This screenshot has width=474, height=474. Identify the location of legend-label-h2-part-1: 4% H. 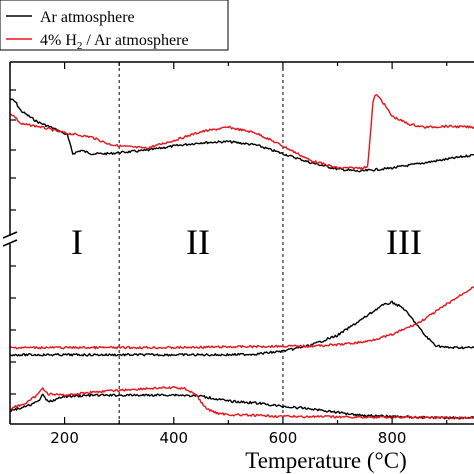
(58, 40).